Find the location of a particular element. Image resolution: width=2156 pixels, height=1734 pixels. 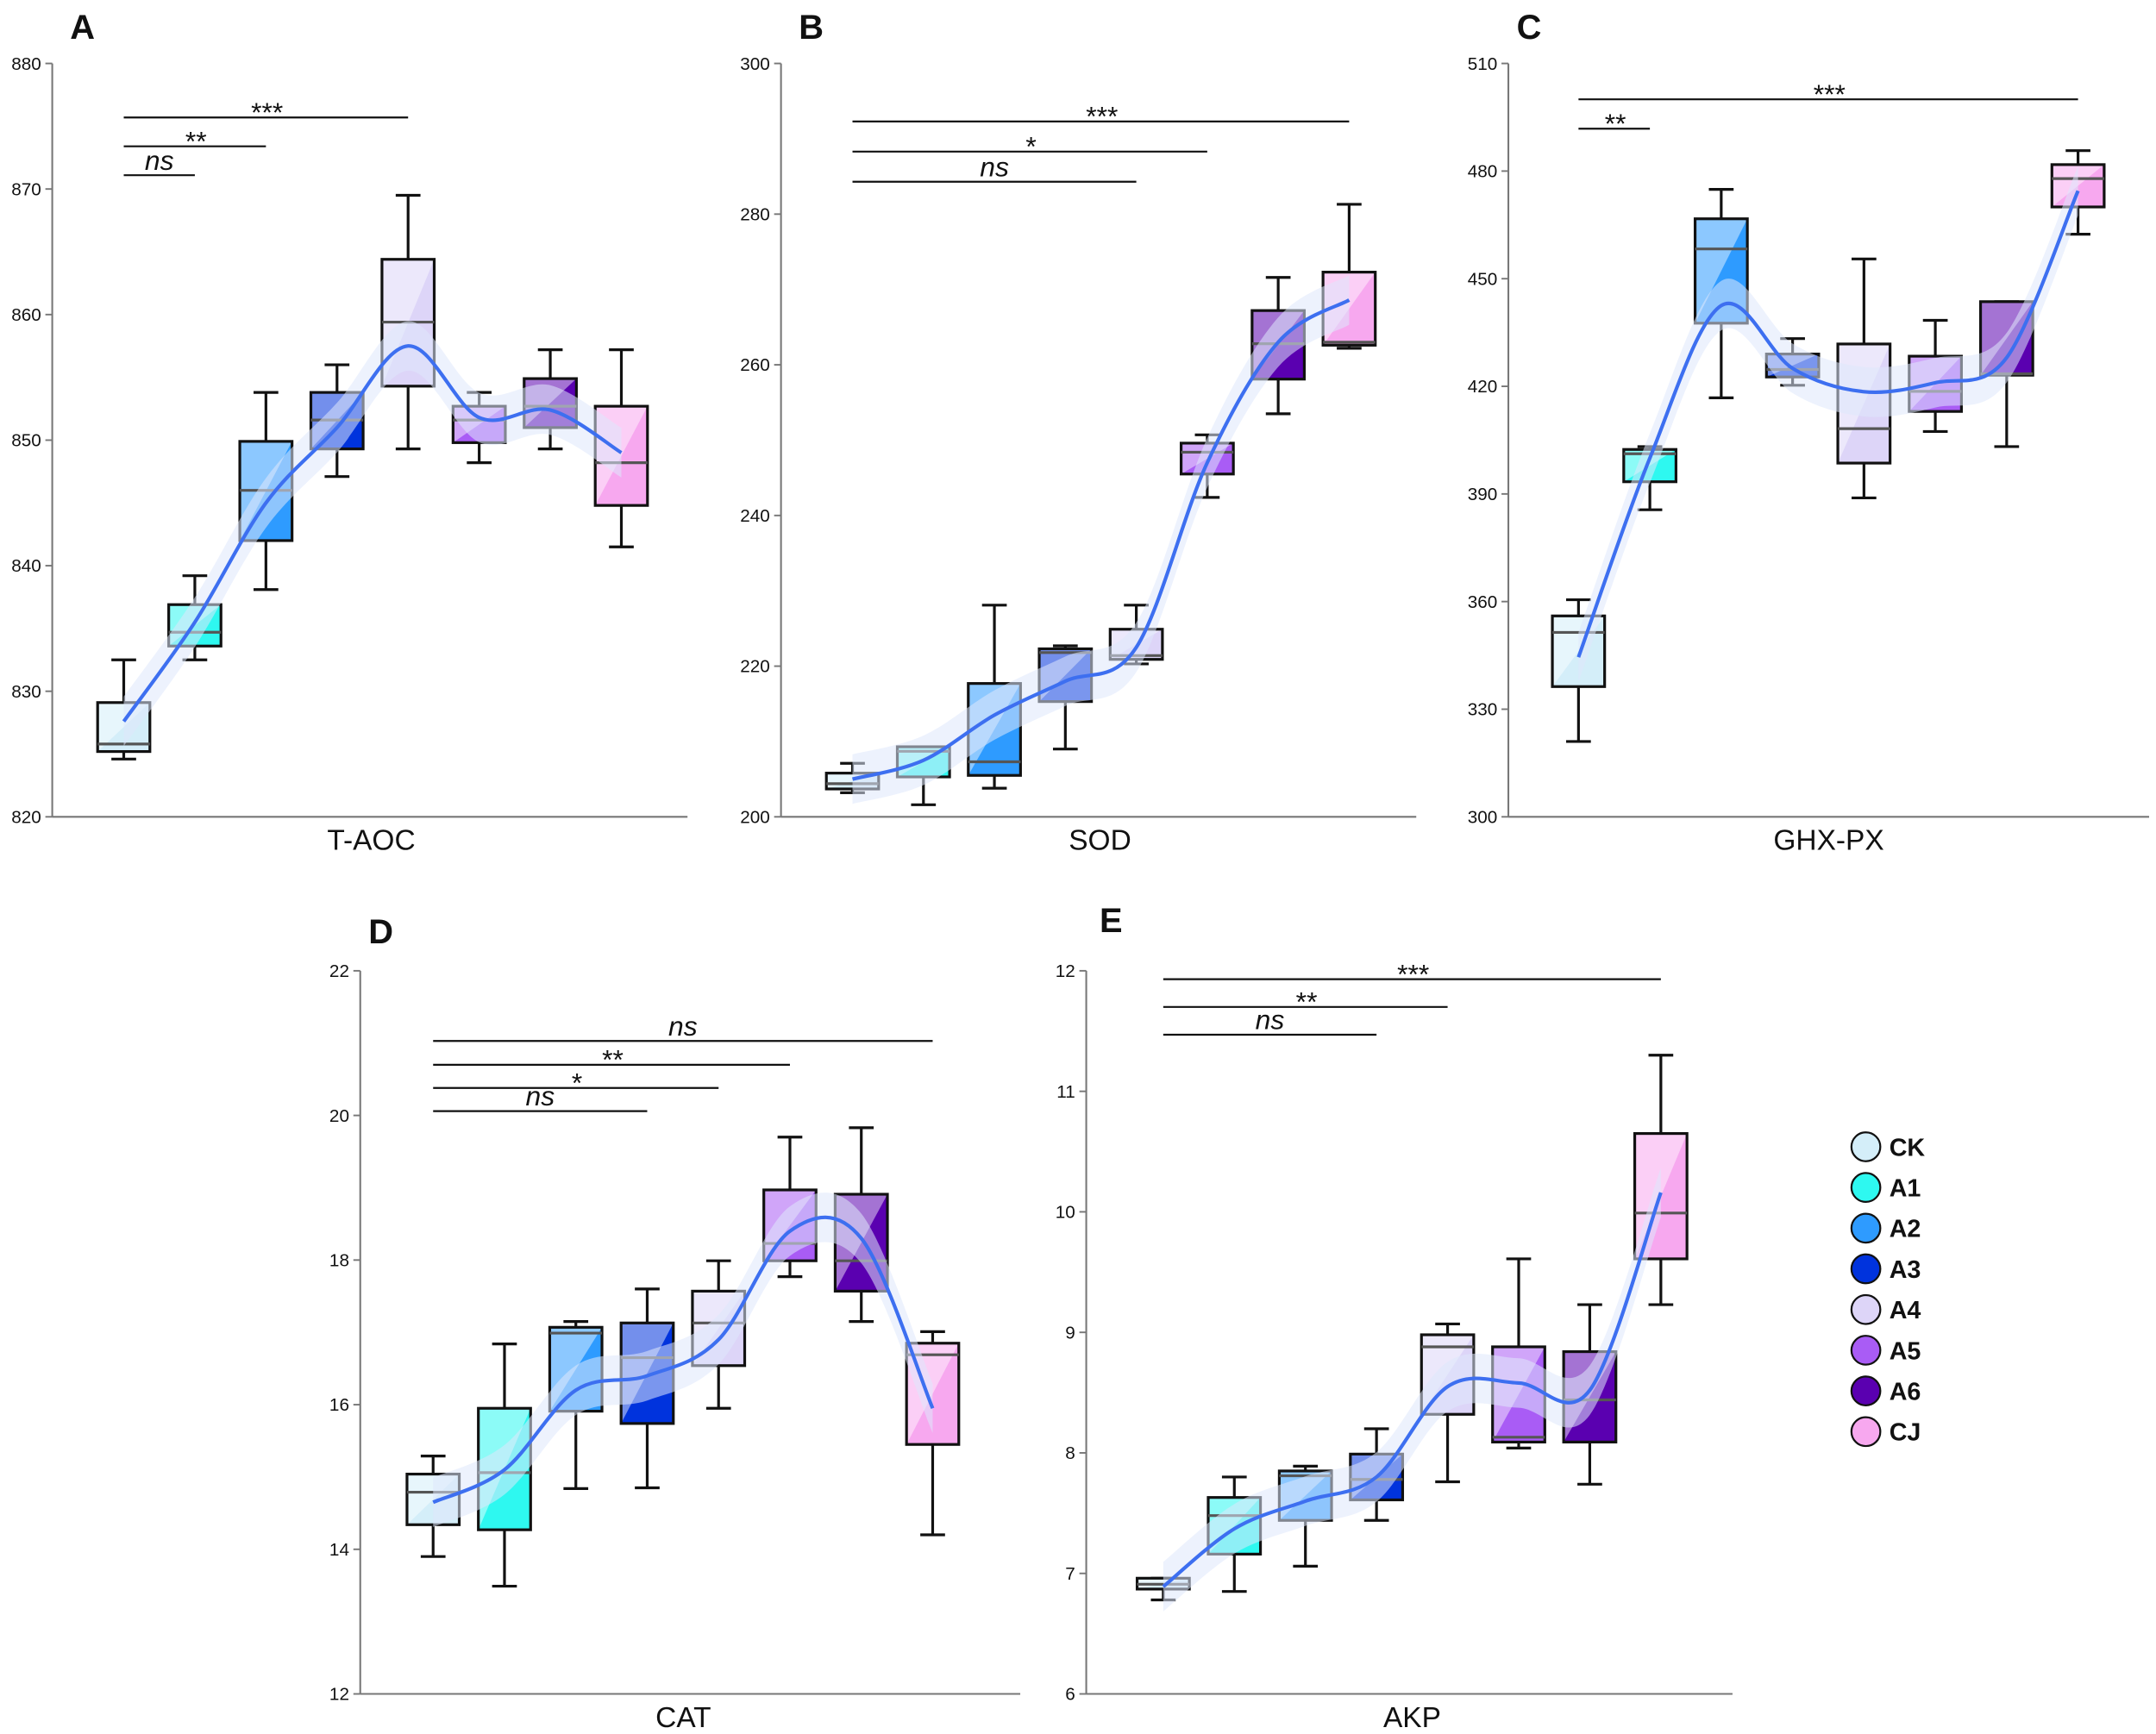

y-tick-label: 16 is located at coordinates (339, 1405).